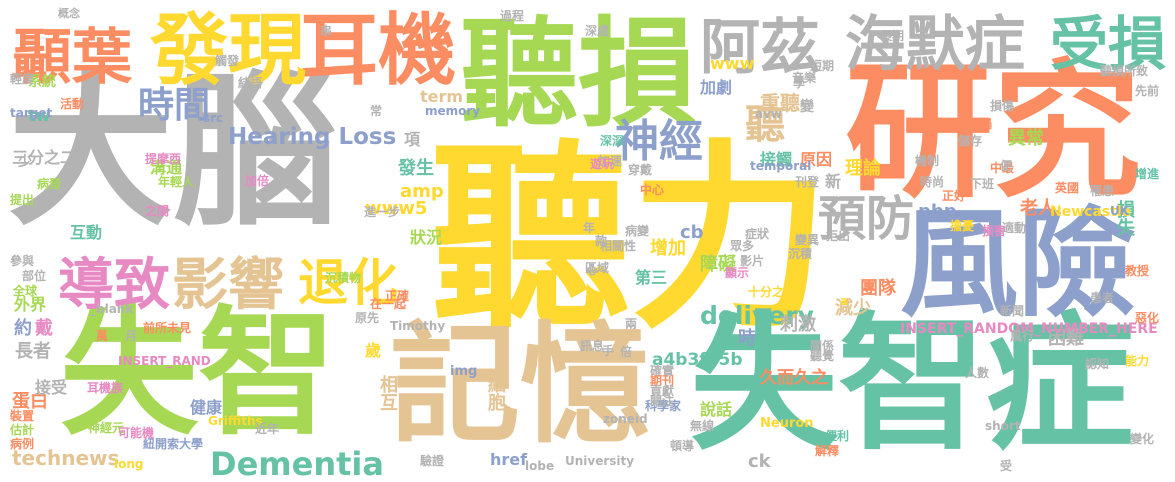 This screenshot has width=1175, height=482. Describe the element at coordinates (422, 191) in the screenshot. I see `cloud-word: amp` at that location.